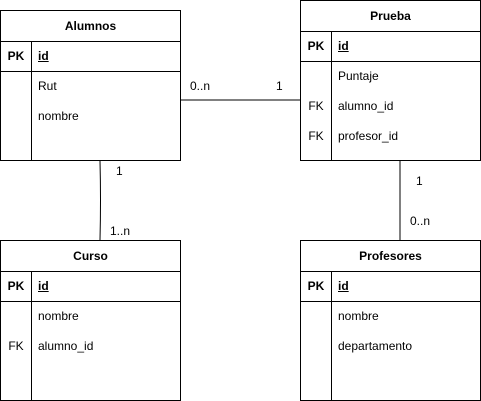 This screenshot has width=481, height=401. Describe the element at coordinates (375, 346) in the screenshot. I see `attribute: departamento` at that location.